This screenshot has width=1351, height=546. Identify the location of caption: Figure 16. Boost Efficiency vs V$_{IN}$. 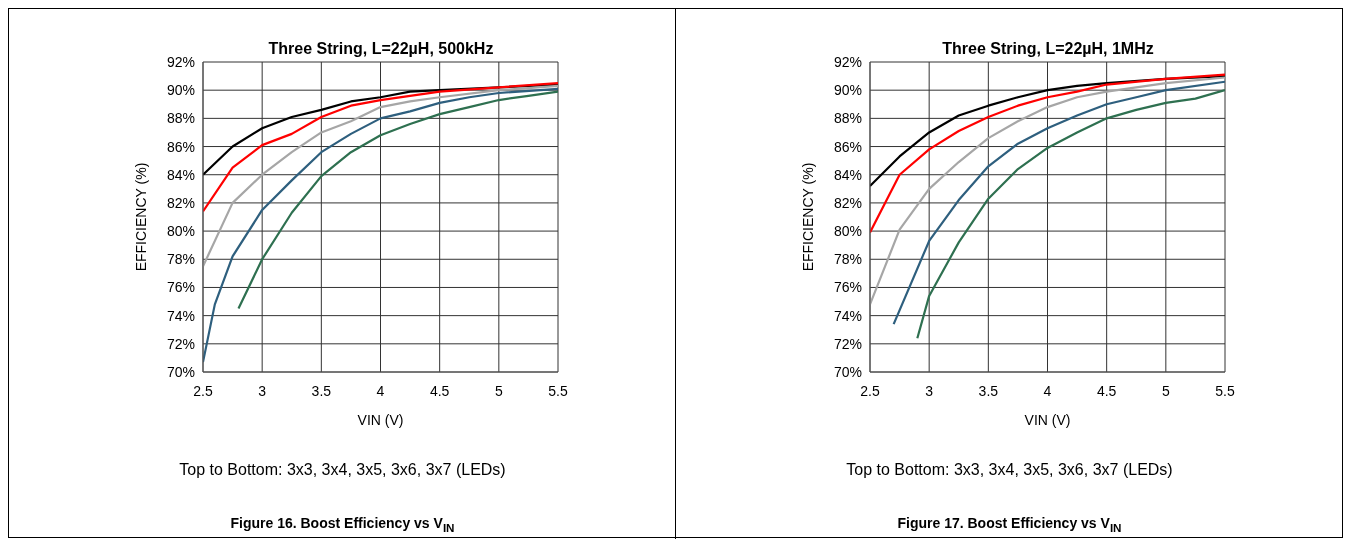
(342, 524).